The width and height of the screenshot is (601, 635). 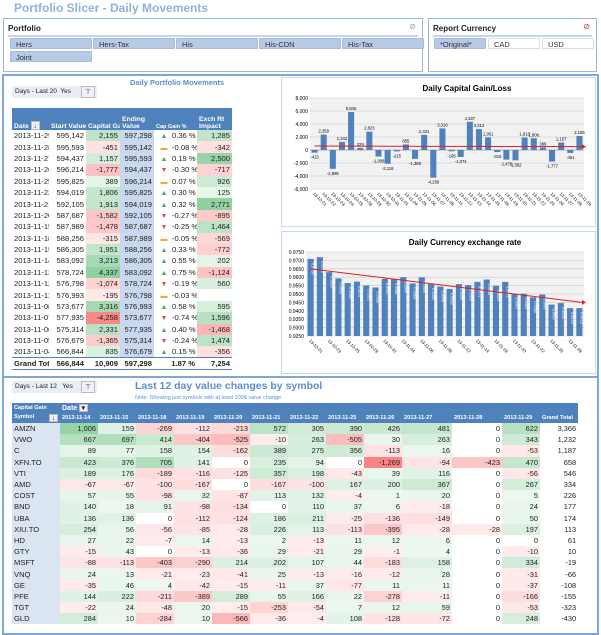 I want to click on col-date: Date ↓, so click(x=30, y=119).